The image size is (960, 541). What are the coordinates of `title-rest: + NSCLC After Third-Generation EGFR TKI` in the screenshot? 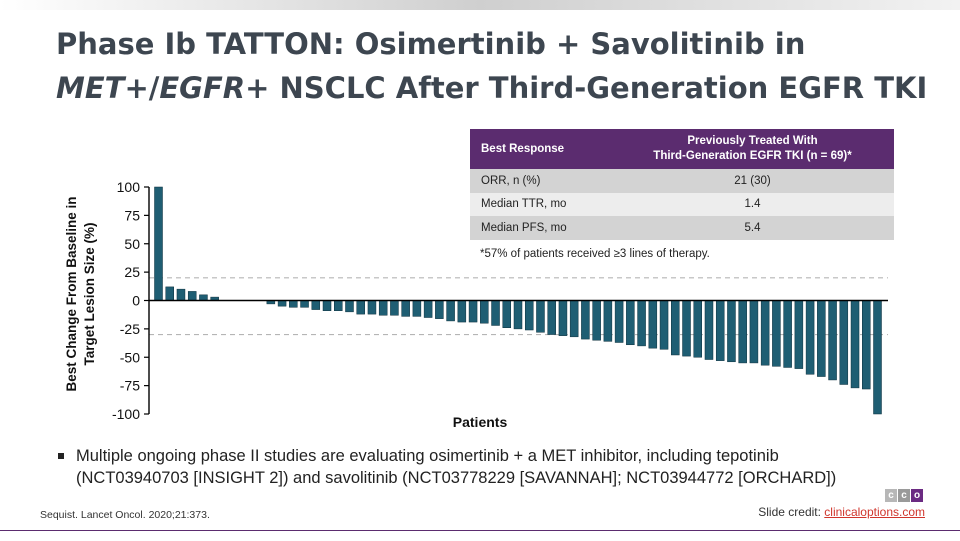 It's located at (586, 88).